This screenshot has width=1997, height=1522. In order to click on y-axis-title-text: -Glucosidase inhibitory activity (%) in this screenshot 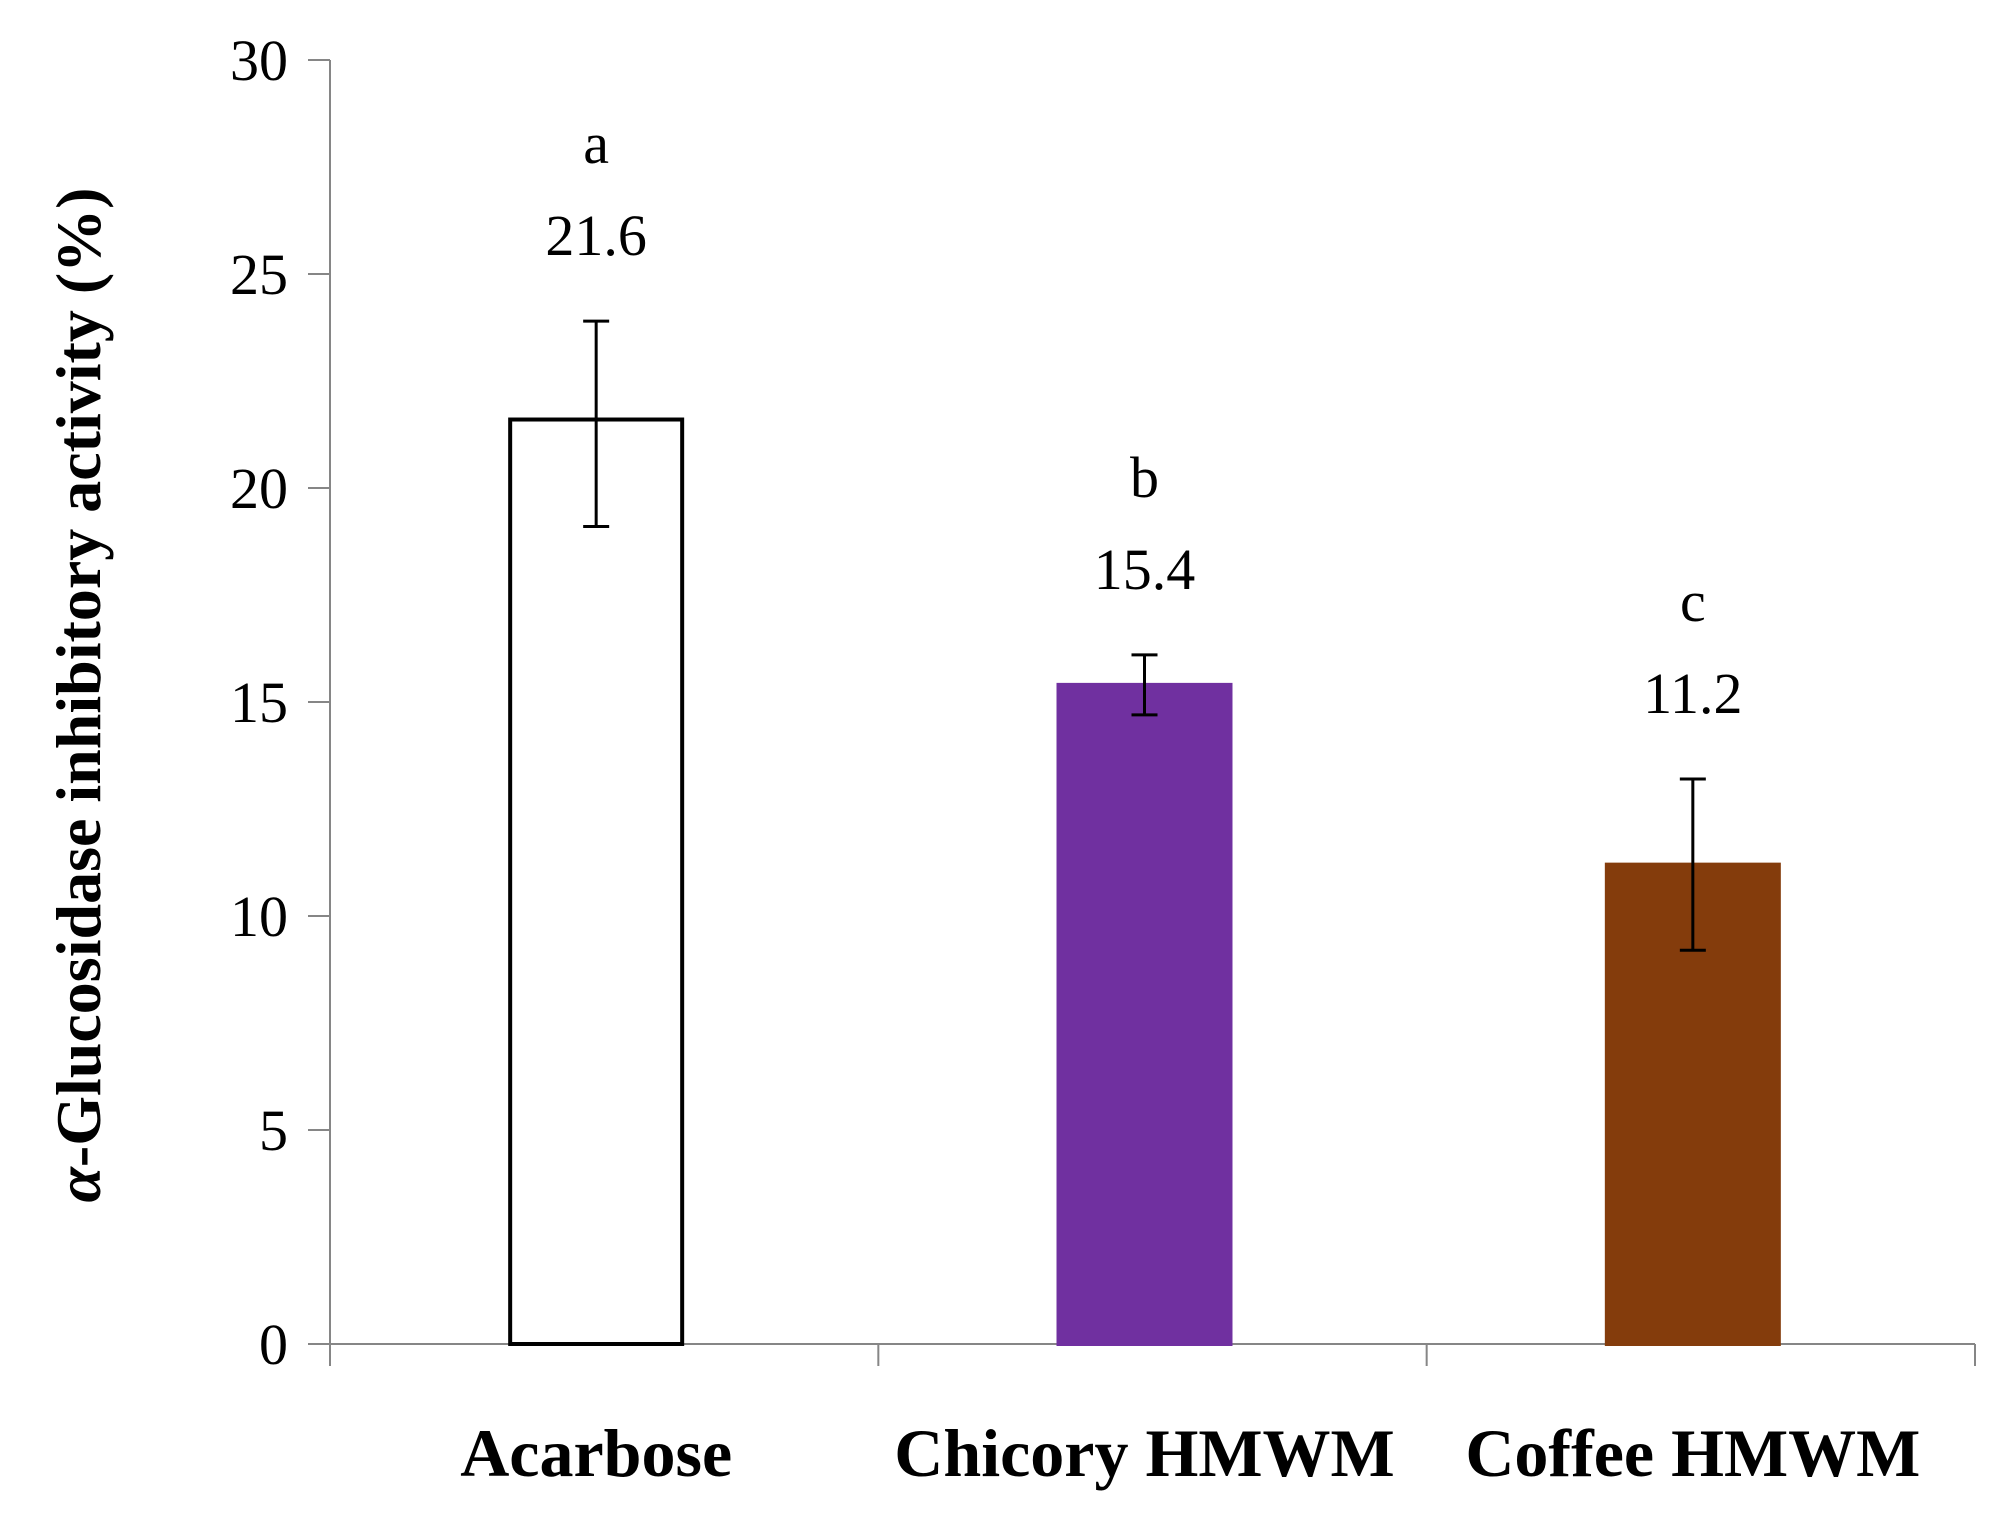, I will do `click(78, 678)`.